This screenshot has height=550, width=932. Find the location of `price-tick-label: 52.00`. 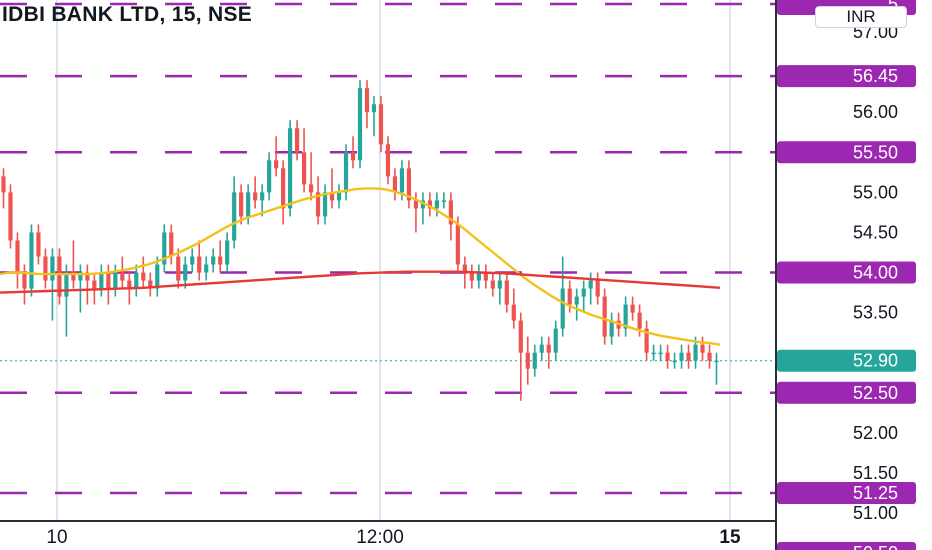

price-tick-label: 52.00 is located at coordinates (875, 433).